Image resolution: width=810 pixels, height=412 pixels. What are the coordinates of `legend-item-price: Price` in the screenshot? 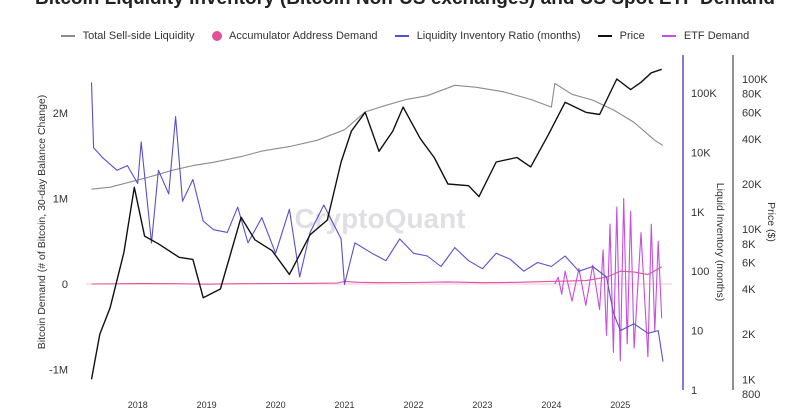 It's located at (621, 36).